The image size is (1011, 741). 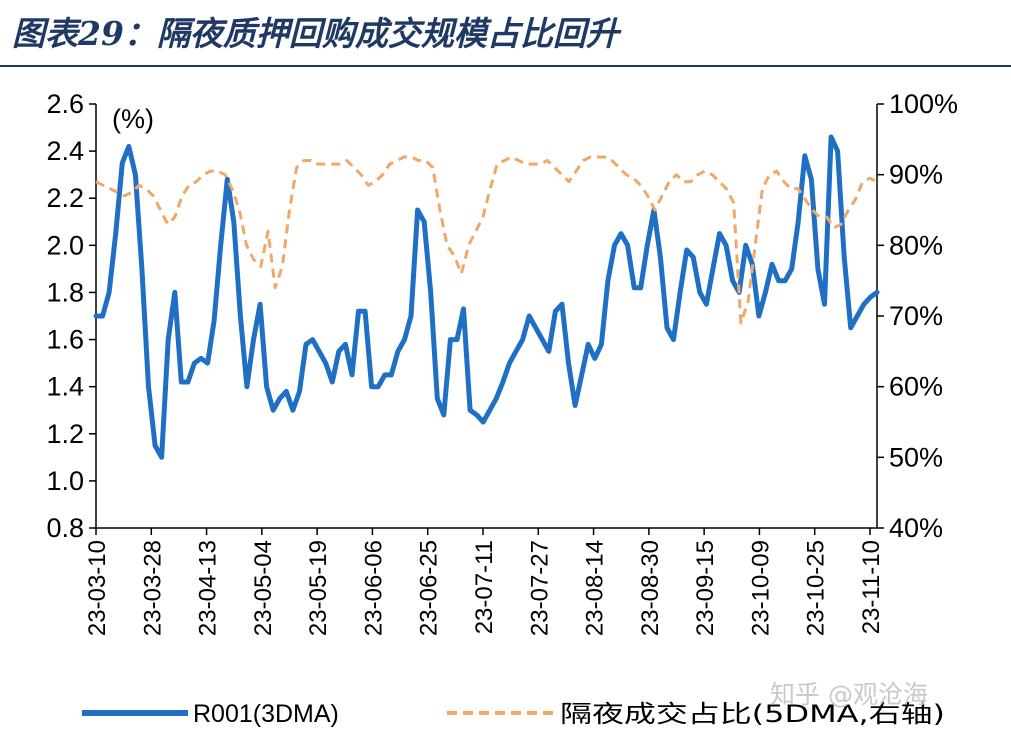 I want to click on x-tick-label: 23-04-13, so click(x=208, y=588).